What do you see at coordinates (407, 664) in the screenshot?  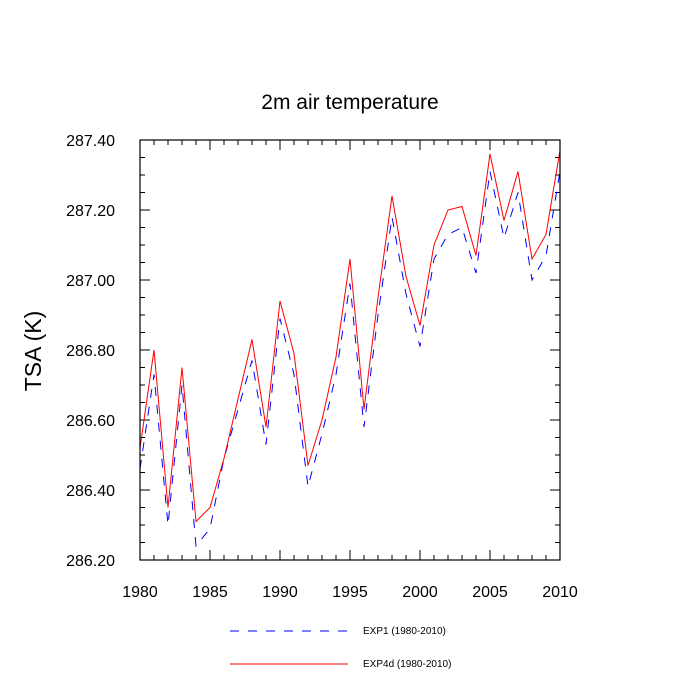 I see `legend-label-exp4d: EXP4d (1980-2010)` at bounding box center [407, 664].